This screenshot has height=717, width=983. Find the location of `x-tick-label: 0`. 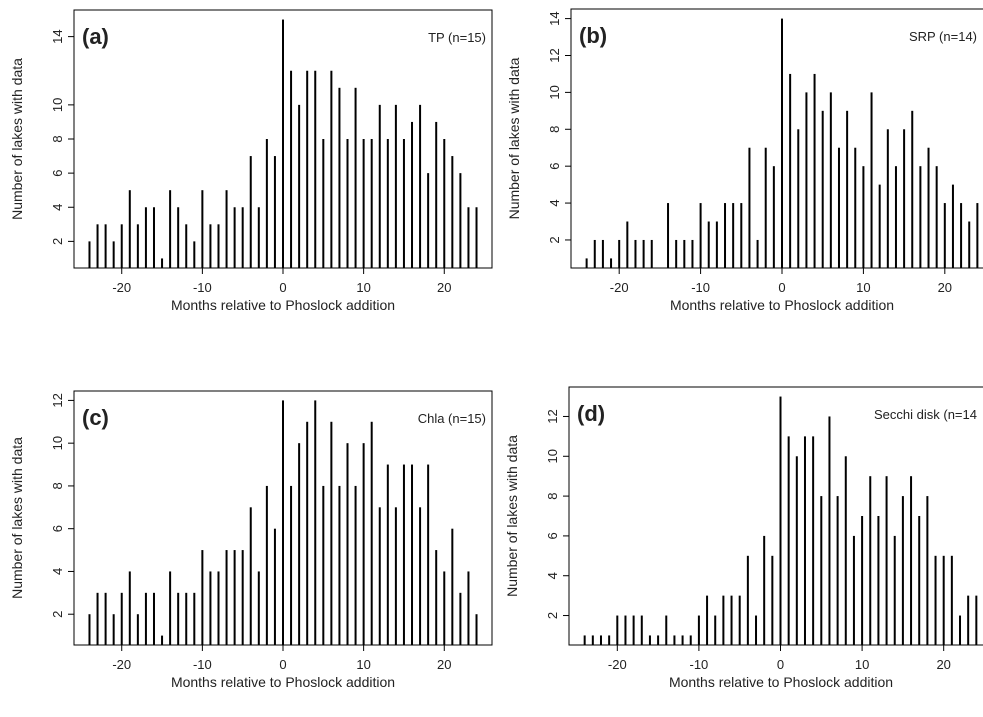

x-tick-label: 0 is located at coordinates (780, 664).